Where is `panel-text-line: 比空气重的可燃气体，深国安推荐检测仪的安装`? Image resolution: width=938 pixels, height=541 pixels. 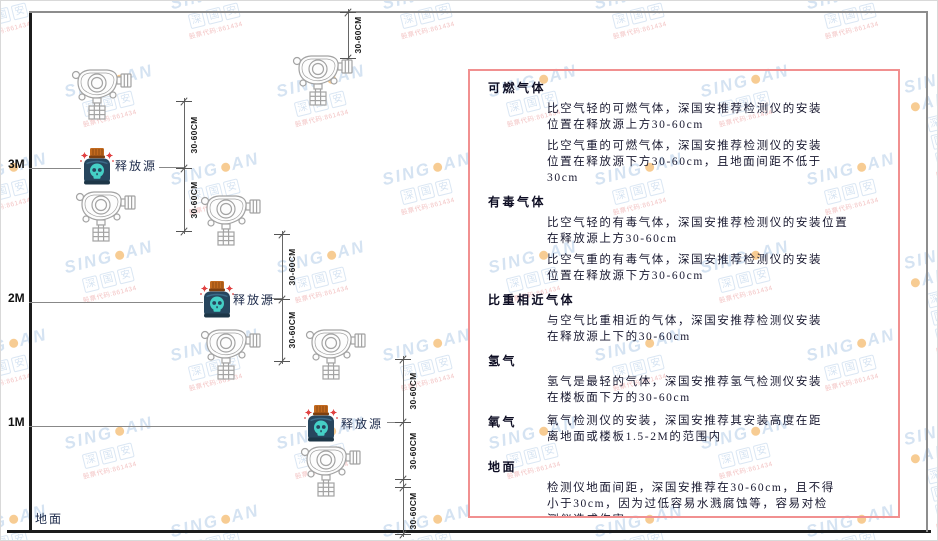
panel-text-line: 比空气重的可燃气体，深国安推荐检测仪的安装 is located at coordinates (685, 146).